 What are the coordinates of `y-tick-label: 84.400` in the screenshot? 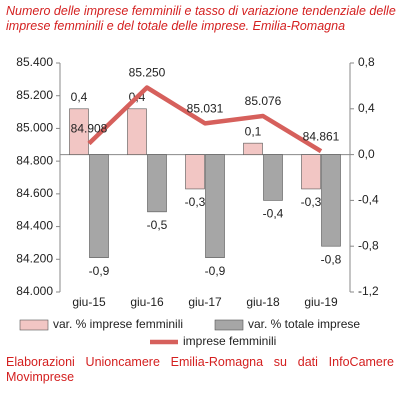 It's located at (34, 226).